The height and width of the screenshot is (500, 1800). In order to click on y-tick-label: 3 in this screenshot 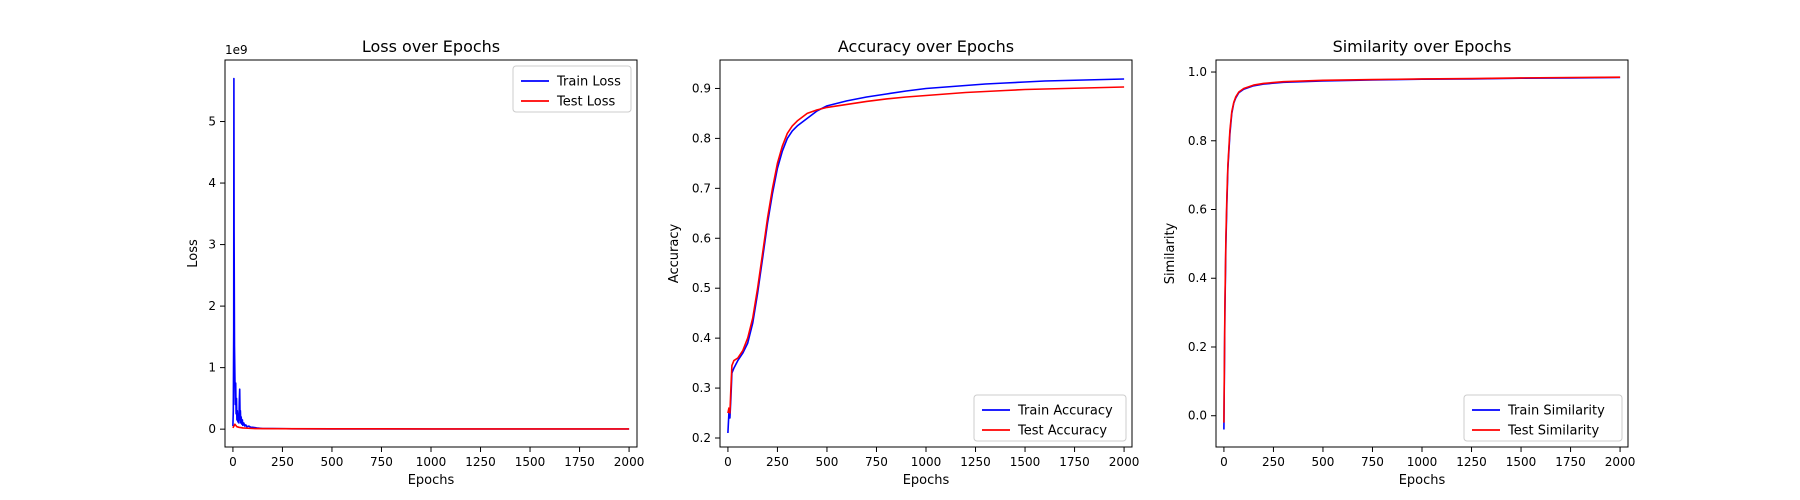, I will do `click(212, 245)`.